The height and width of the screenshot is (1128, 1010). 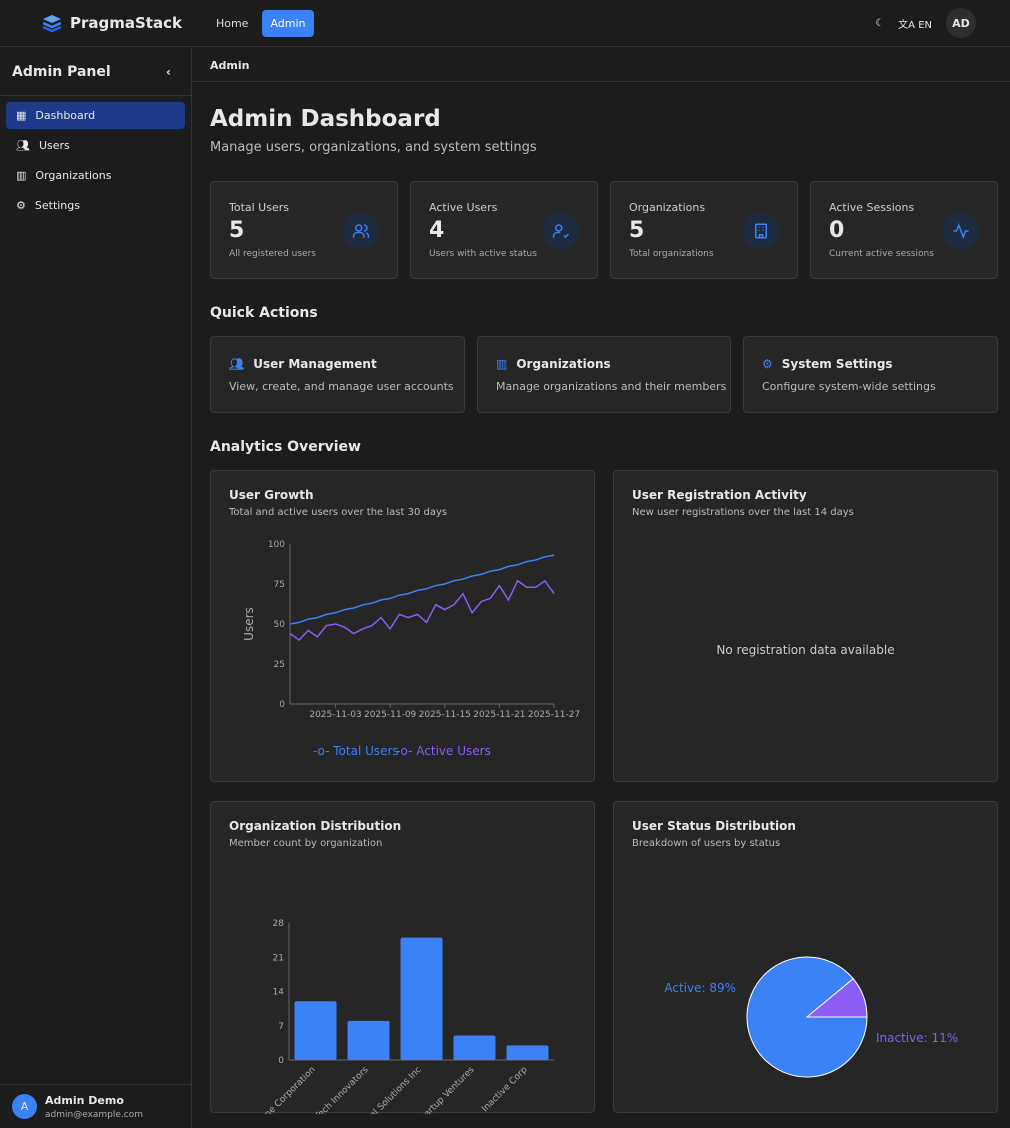 I want to click on collapse-icon: ‹, so click(x=168, y=71).